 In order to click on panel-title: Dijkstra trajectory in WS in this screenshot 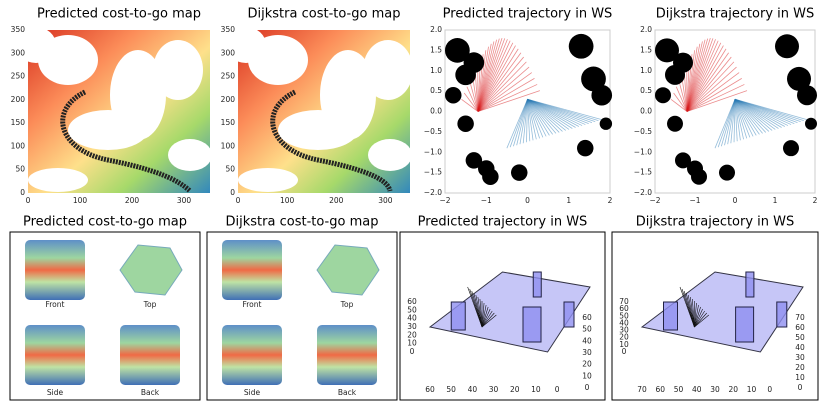, I will do `click(715, 222)`.